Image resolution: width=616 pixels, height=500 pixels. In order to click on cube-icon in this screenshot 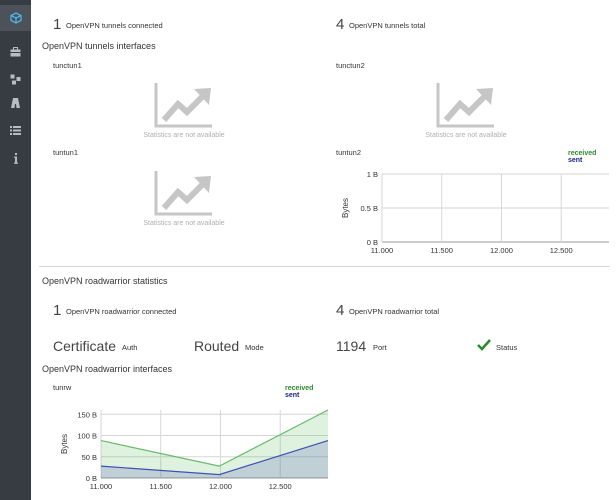, I will do `click(15, 18)`.